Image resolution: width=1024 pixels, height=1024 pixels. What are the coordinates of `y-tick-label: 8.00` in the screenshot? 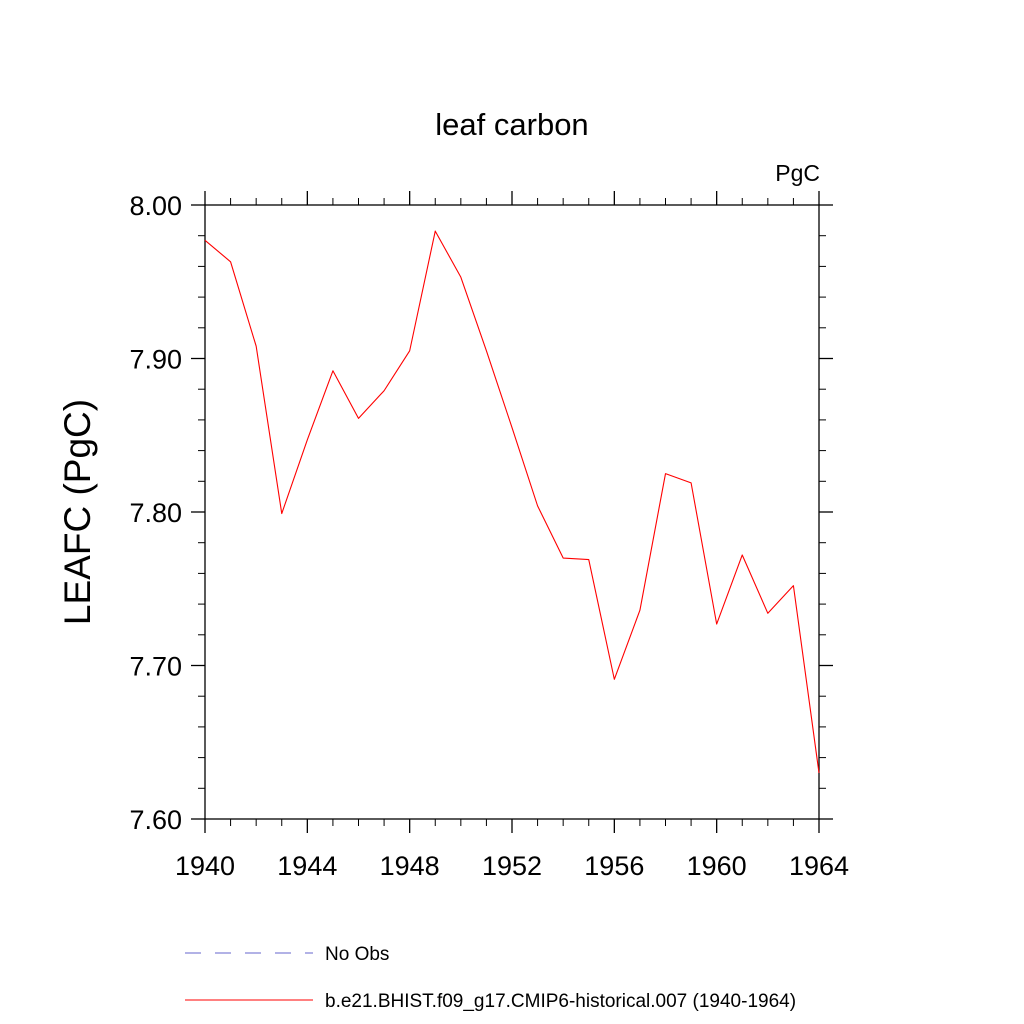 It's located at (155, 206).